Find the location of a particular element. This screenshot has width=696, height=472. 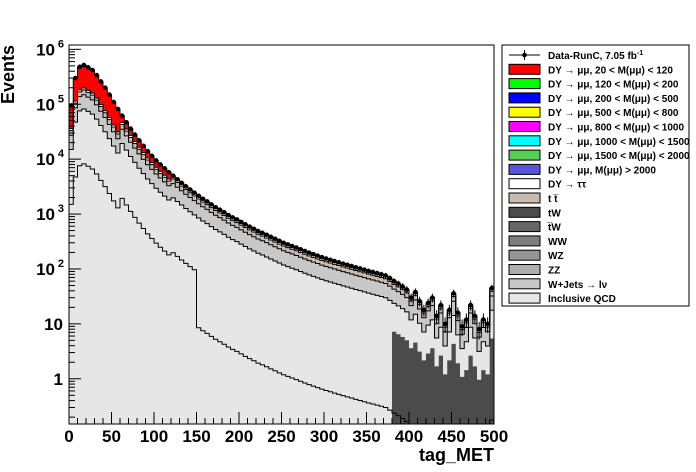

x-tick-label: 100 is located at coordinates (154, 436).